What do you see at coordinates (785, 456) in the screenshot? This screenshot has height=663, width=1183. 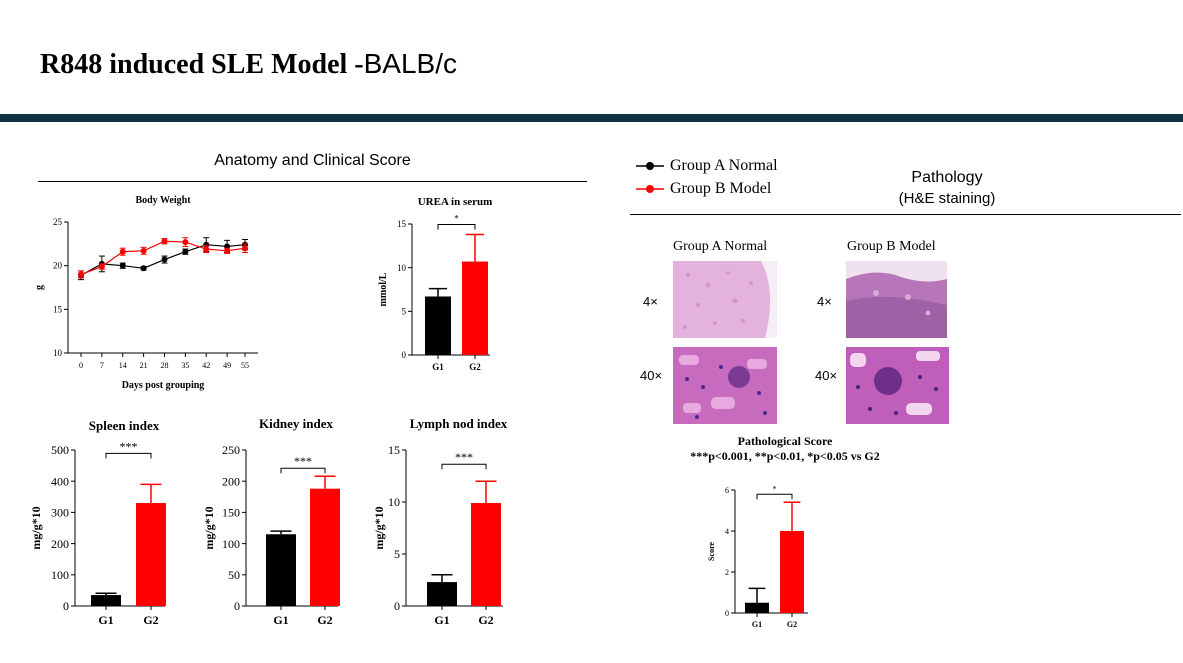 I see `significance-footnote: ***p<0.001, **p<0.01, *p<0.05 vs G2` at bounding box center [785, 456].